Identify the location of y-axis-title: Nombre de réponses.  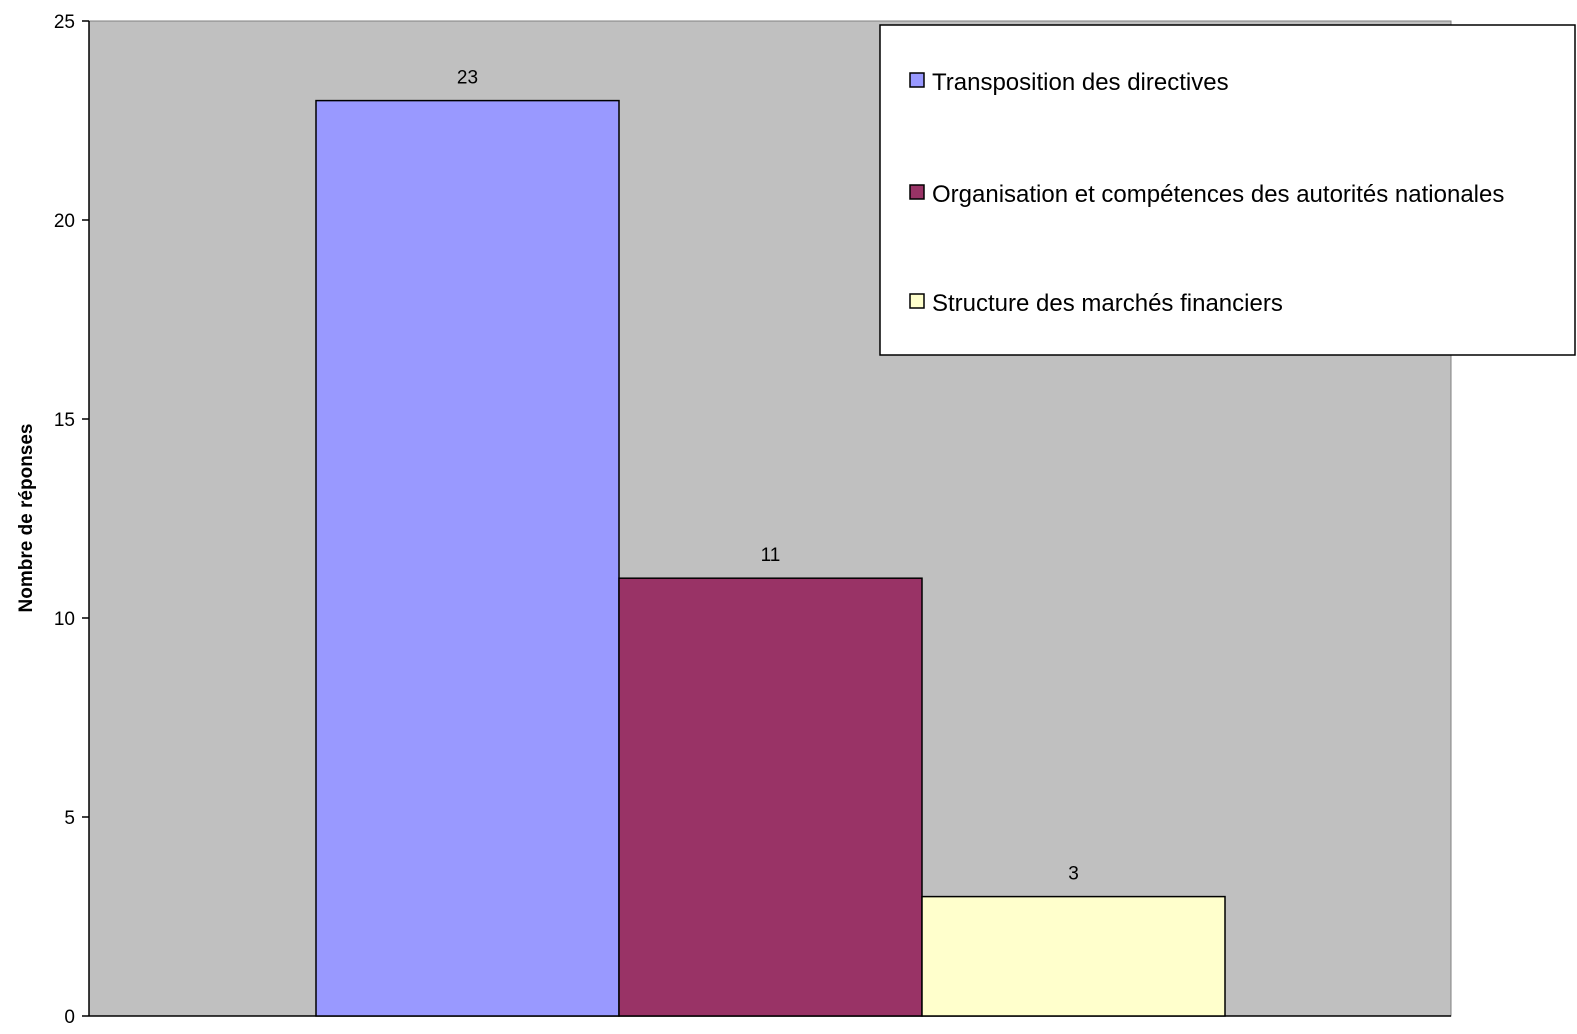
(26, 518).